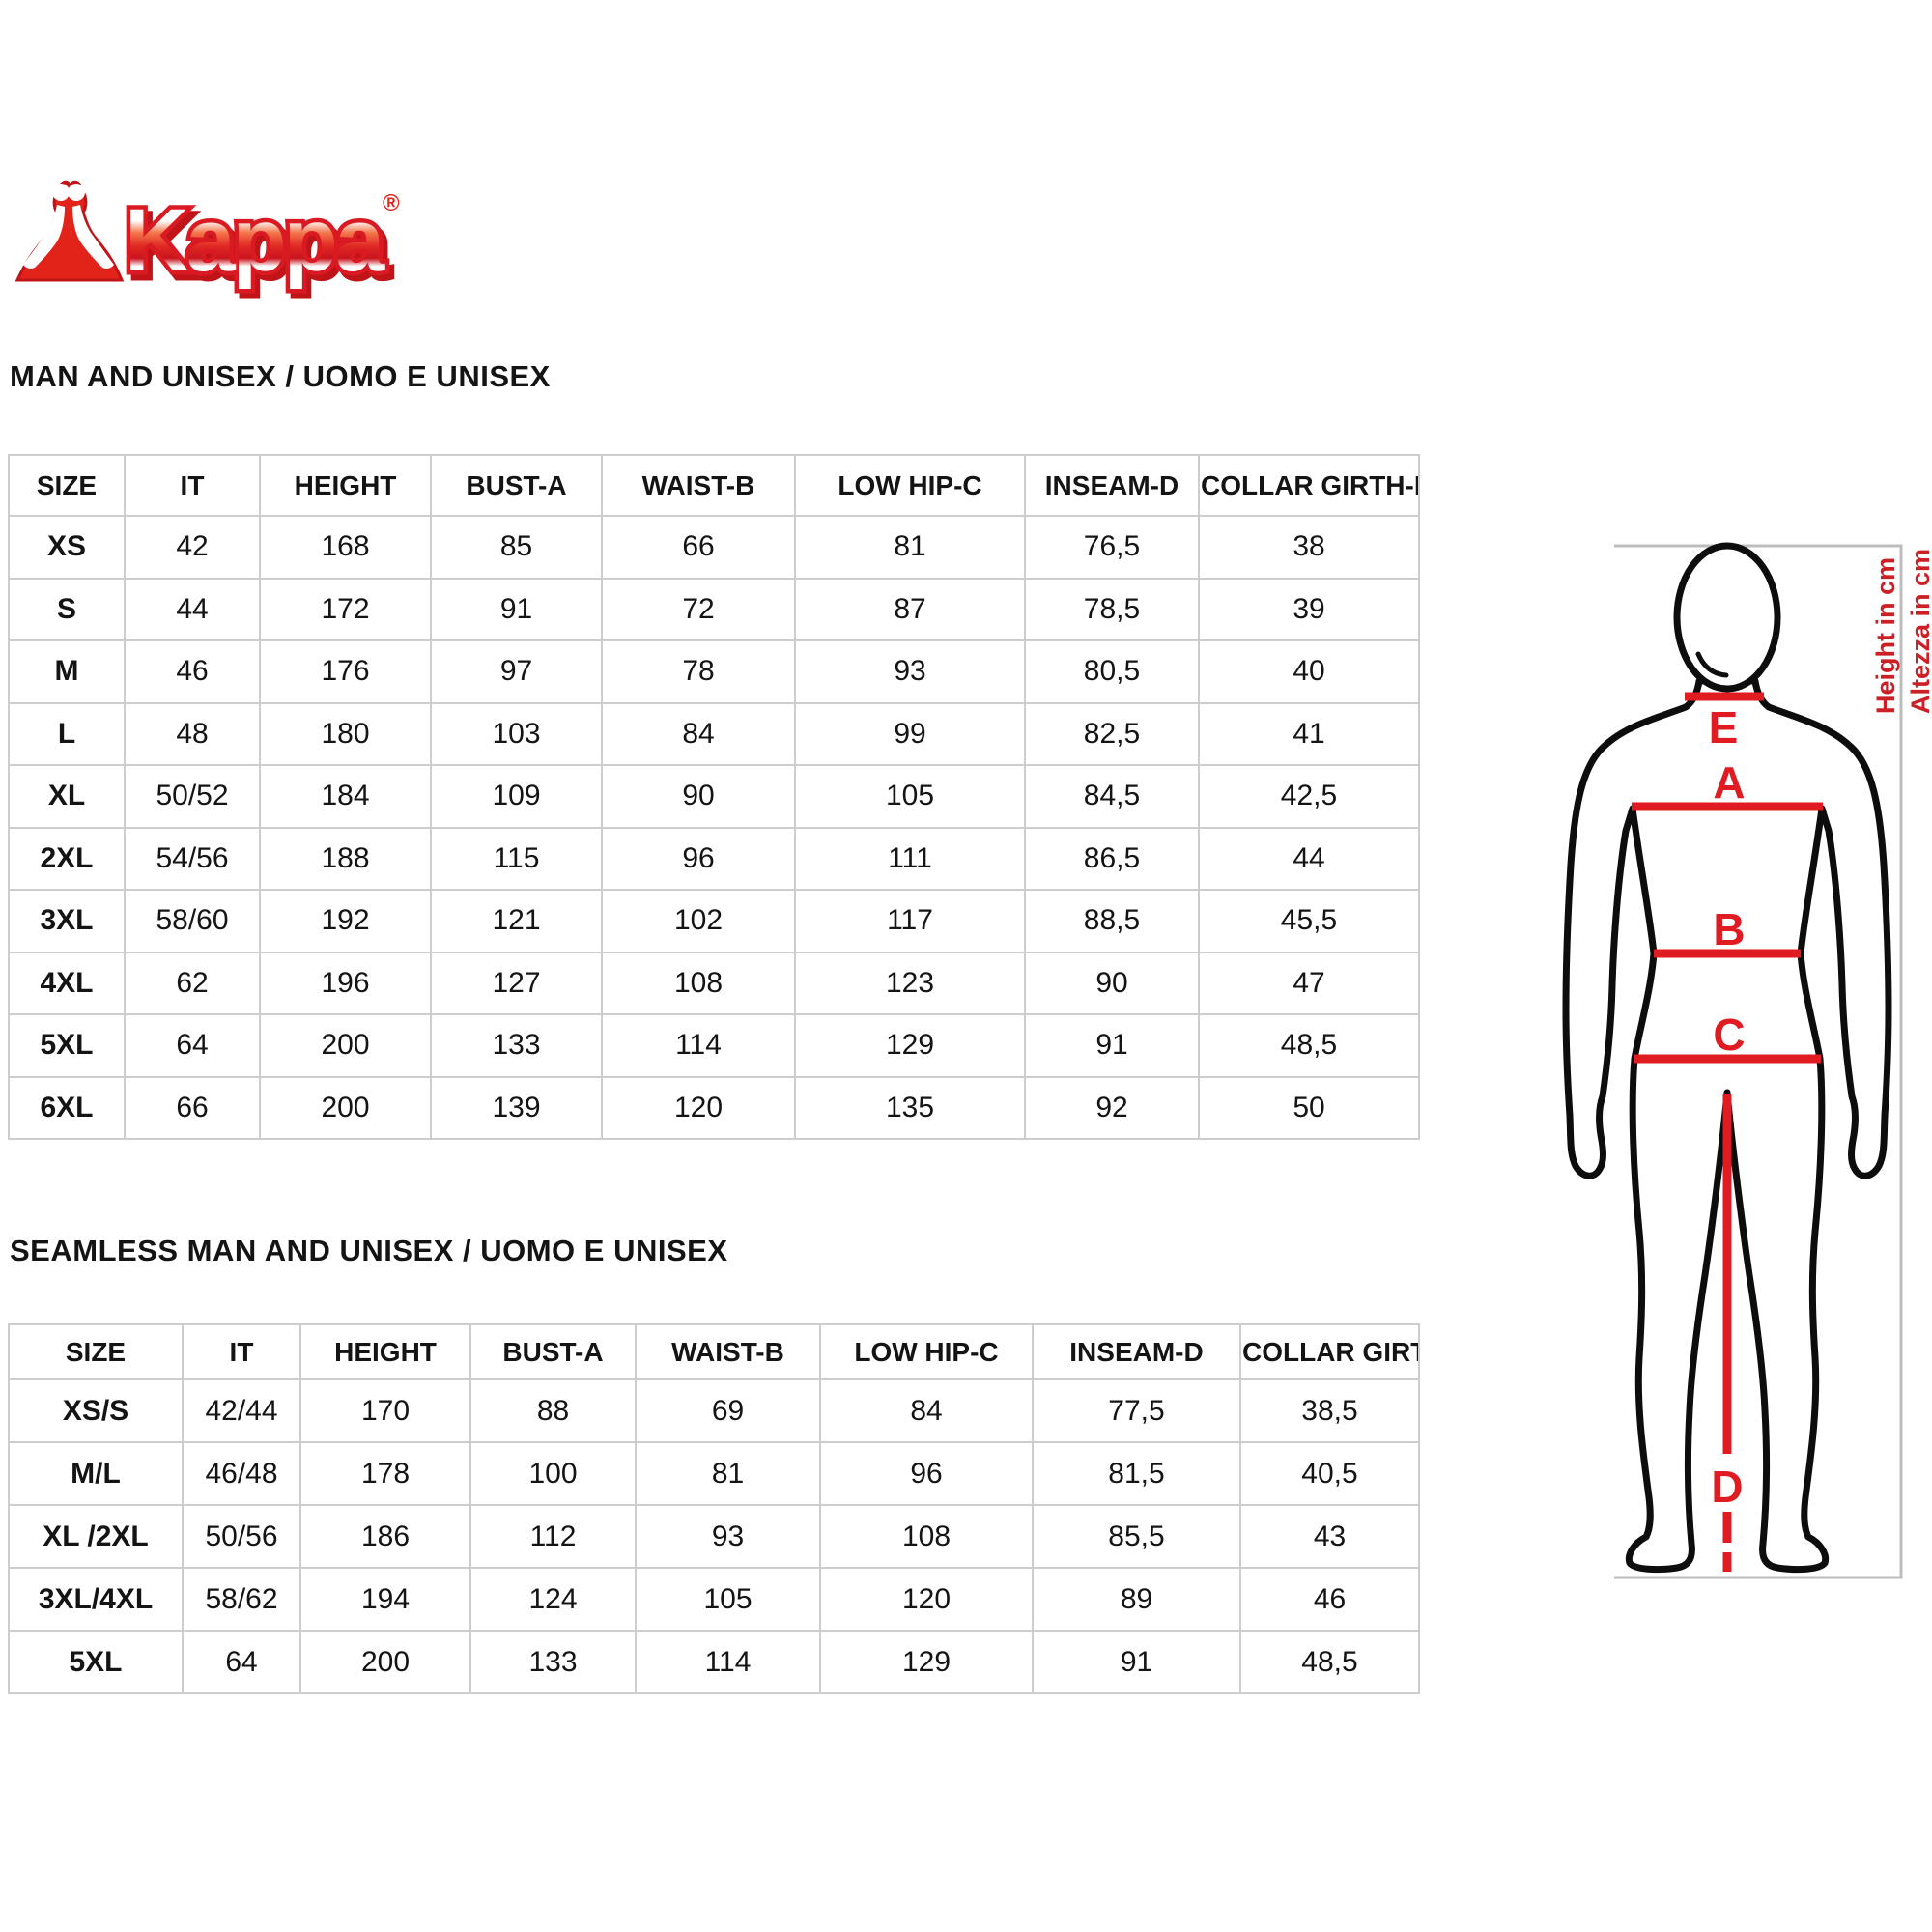 This screenshot has height=1932, width=1932. I want to click on size-cell: M, so click(67, 671).